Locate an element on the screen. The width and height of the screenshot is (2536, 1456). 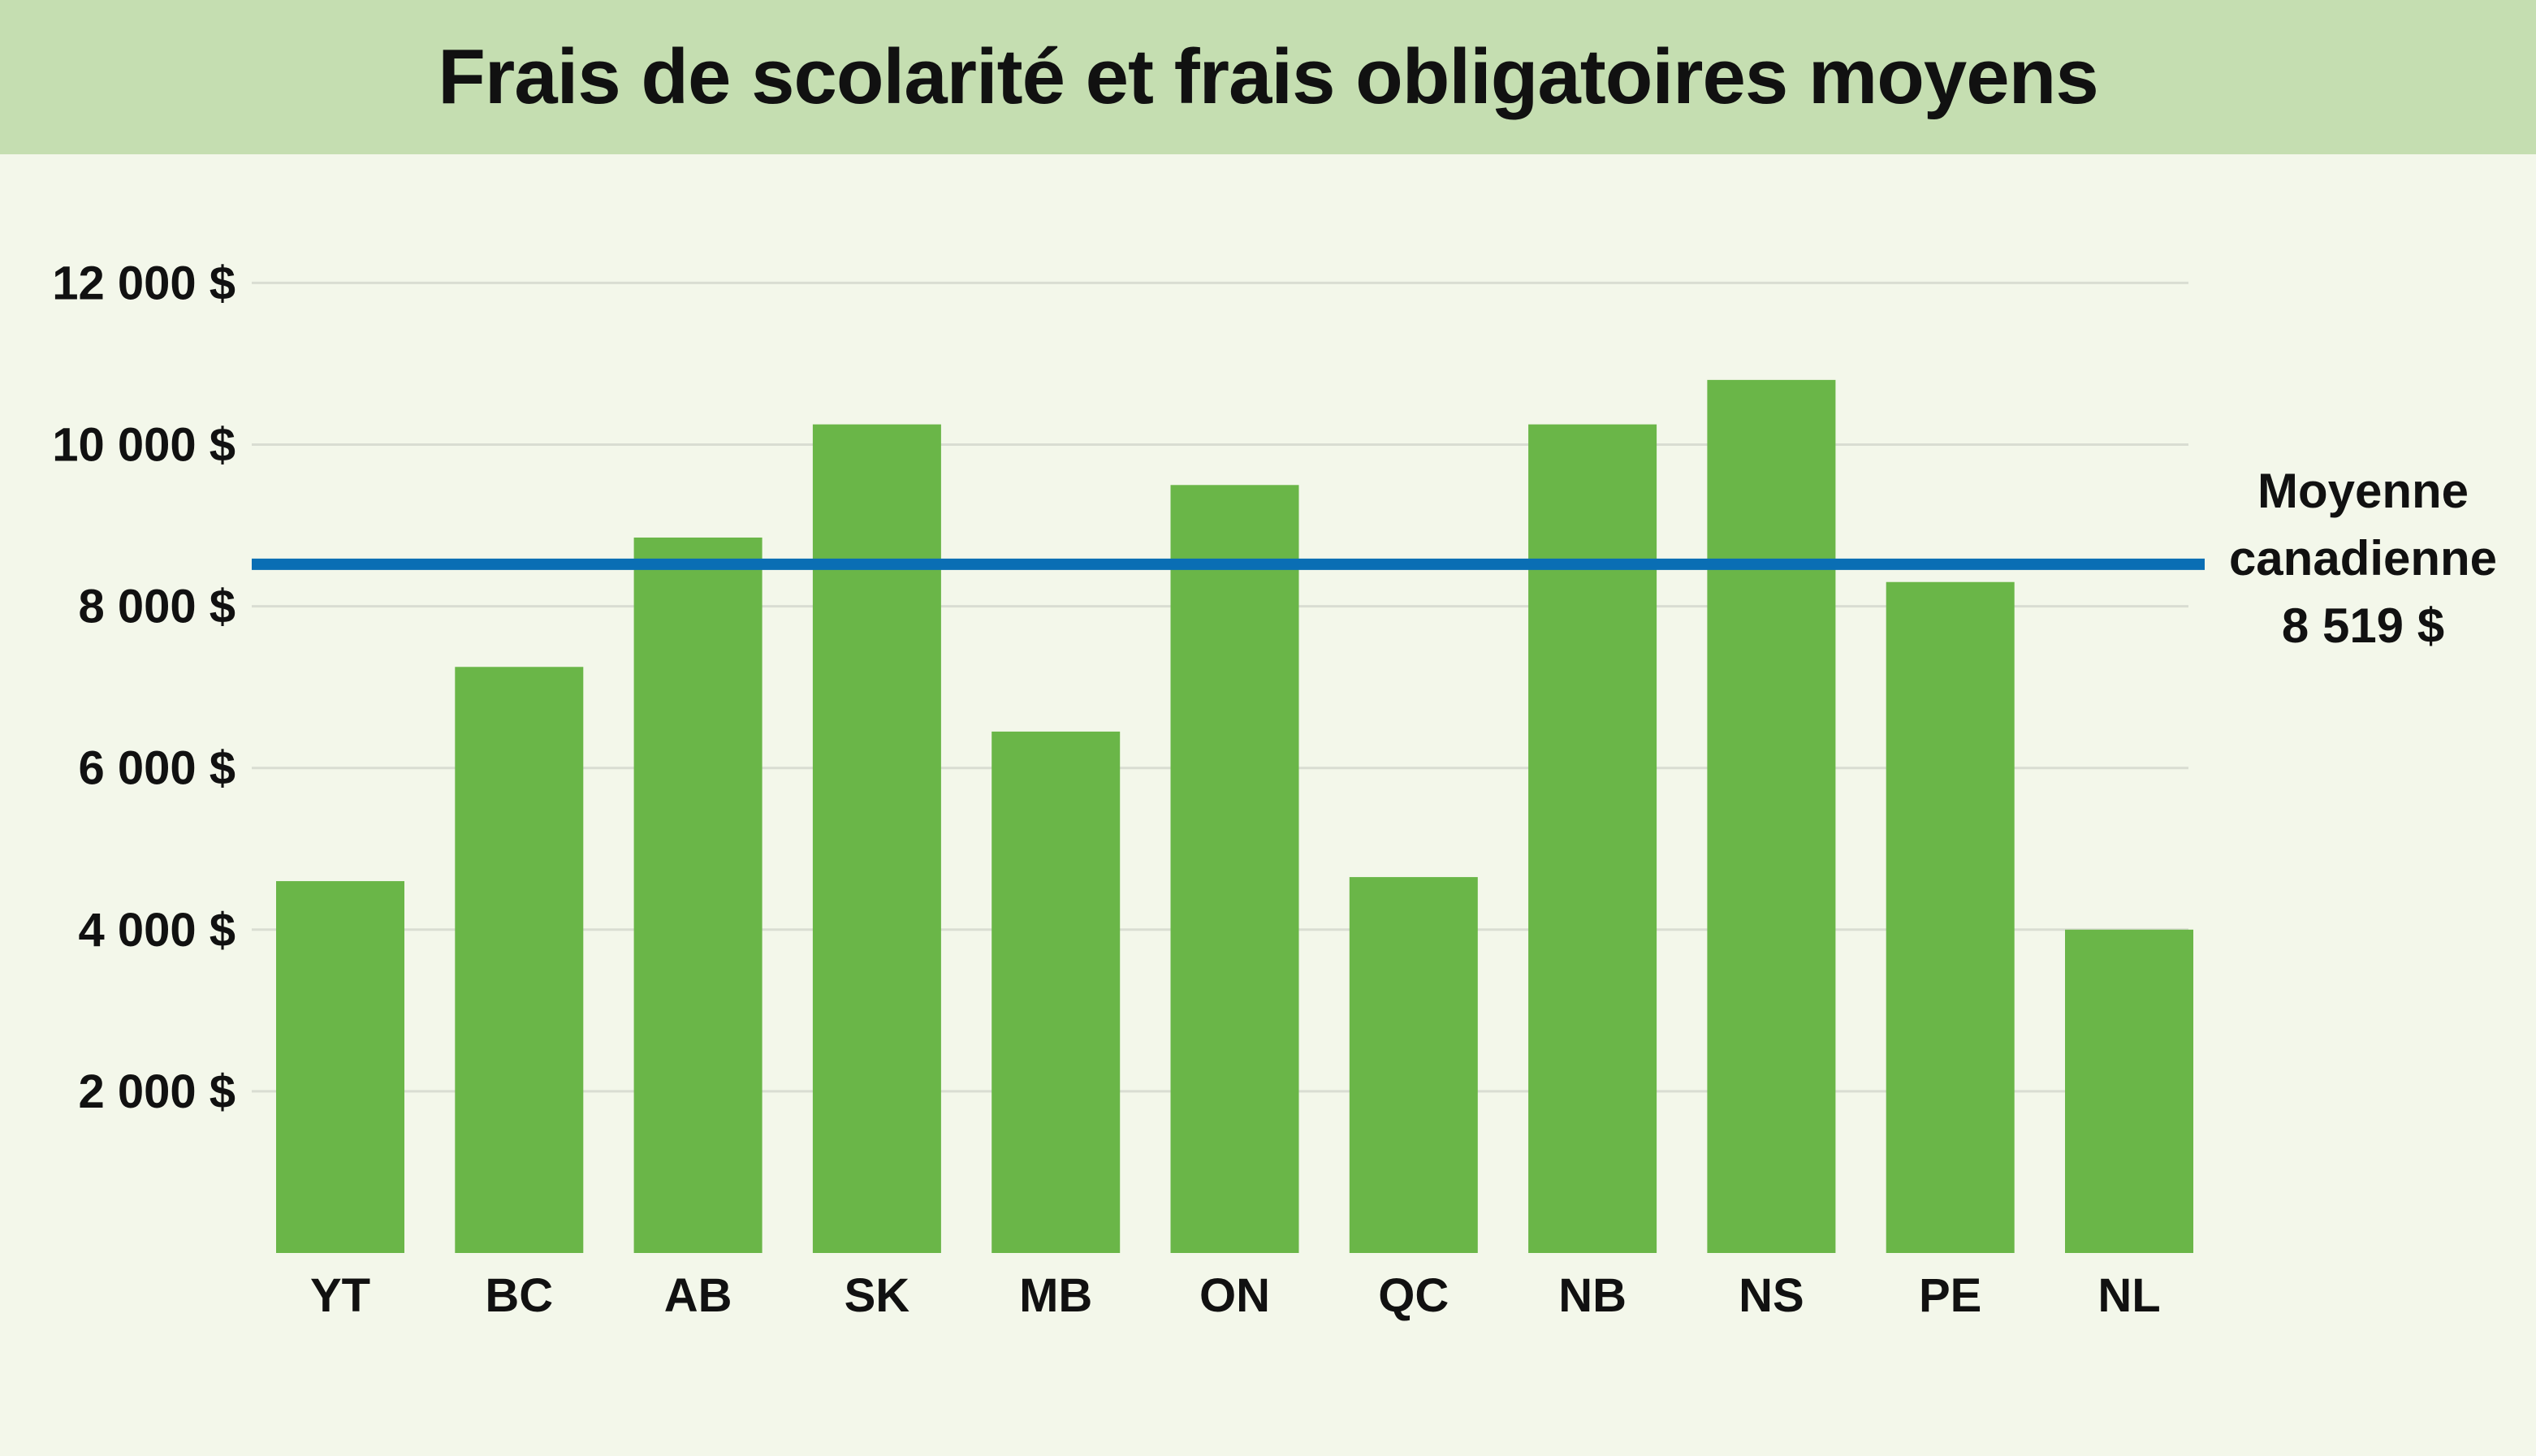
average-label-line: canadienne is located at coordinates (2363, 558).